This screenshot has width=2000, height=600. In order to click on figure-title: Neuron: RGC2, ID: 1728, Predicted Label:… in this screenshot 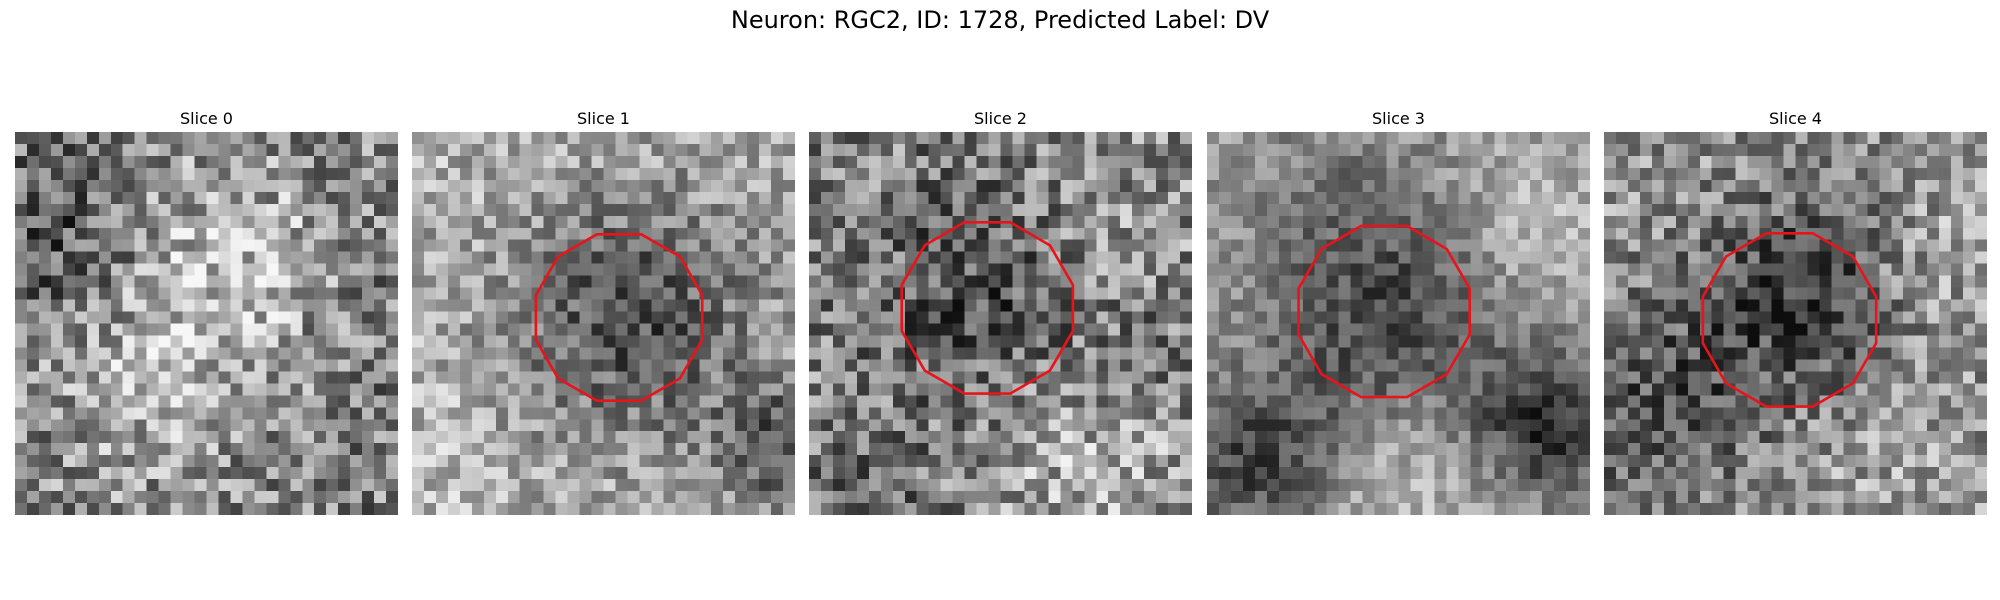, I will do `click(1000, 20)`.